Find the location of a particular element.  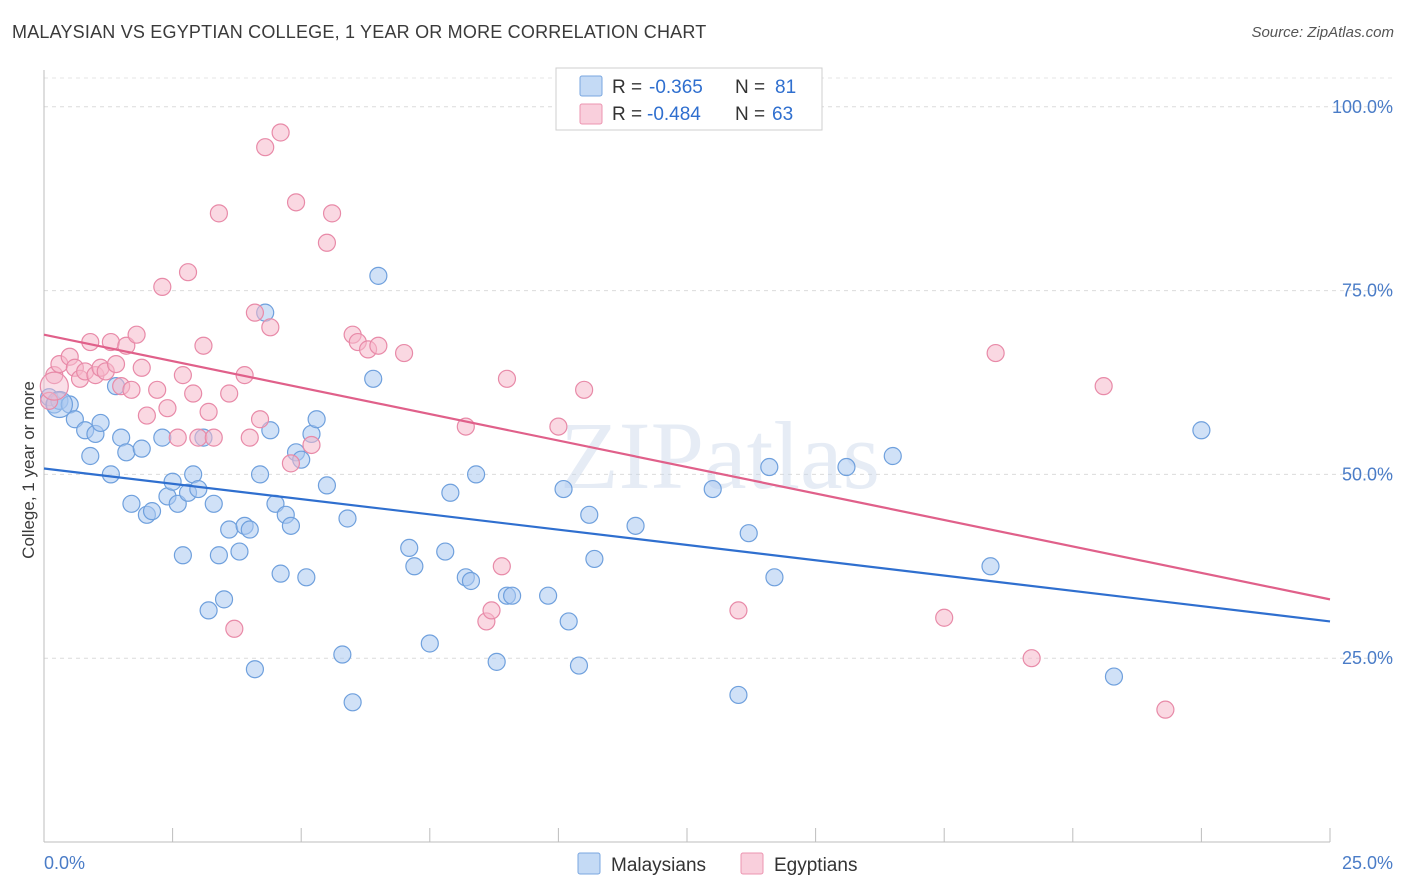

legend-n-label: N = is located at coordinates (750, 87).